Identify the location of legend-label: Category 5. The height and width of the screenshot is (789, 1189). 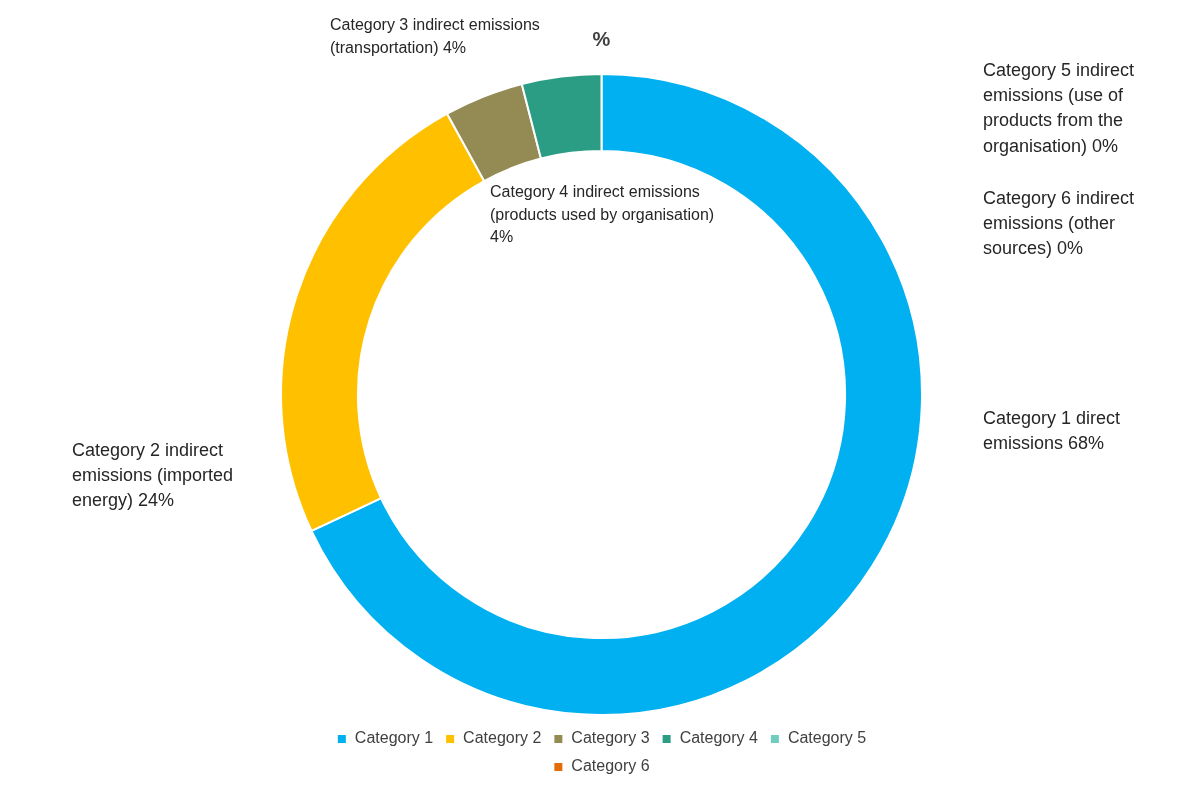
(827, 738).